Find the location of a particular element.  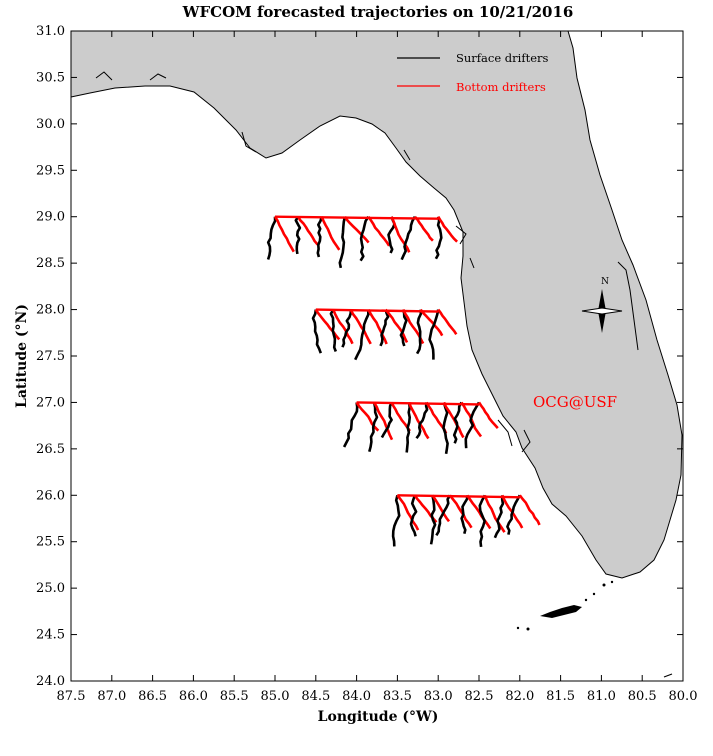

y-tick-label: 30.5 is located at coordinates (50, 77).